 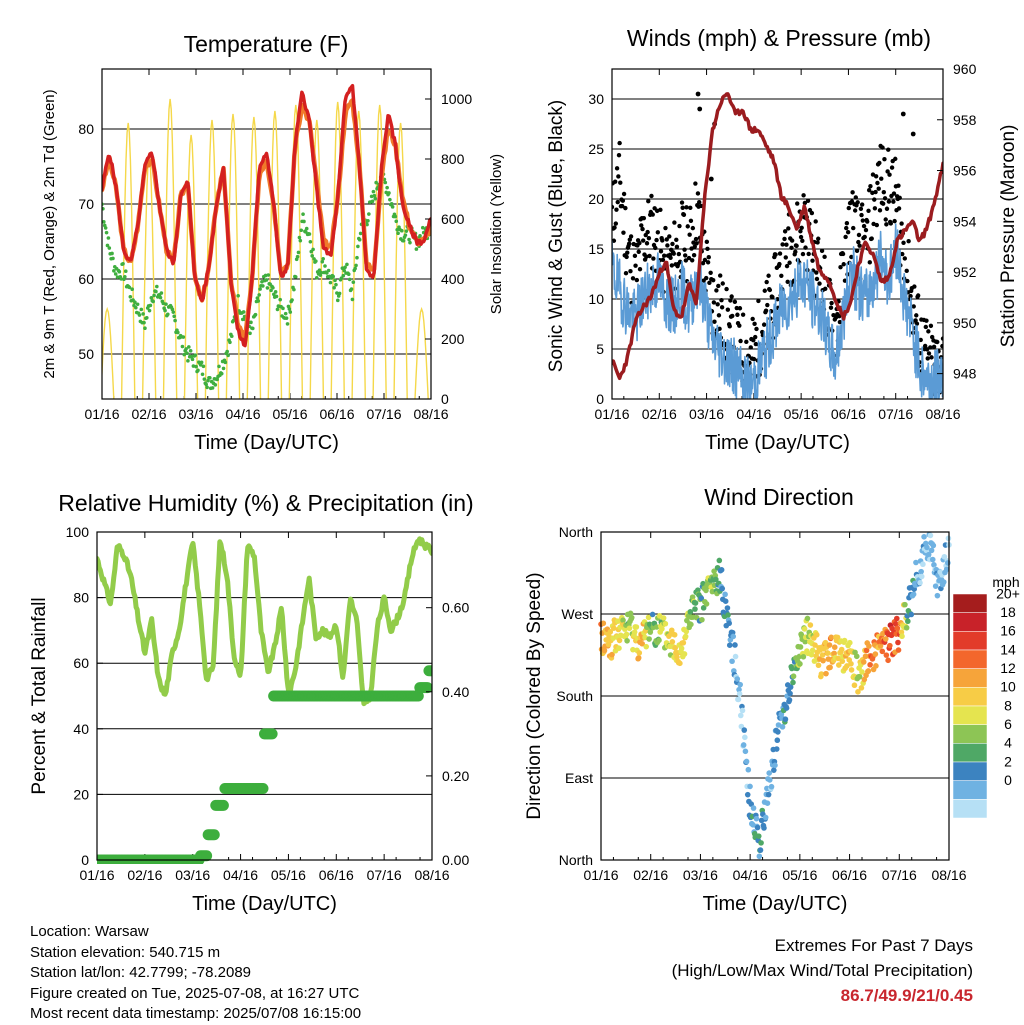 What do you see at coordinates (1008, 612) in the screenshot?
I see `colorbar-label: 18` at bounding box center [1008, 612].